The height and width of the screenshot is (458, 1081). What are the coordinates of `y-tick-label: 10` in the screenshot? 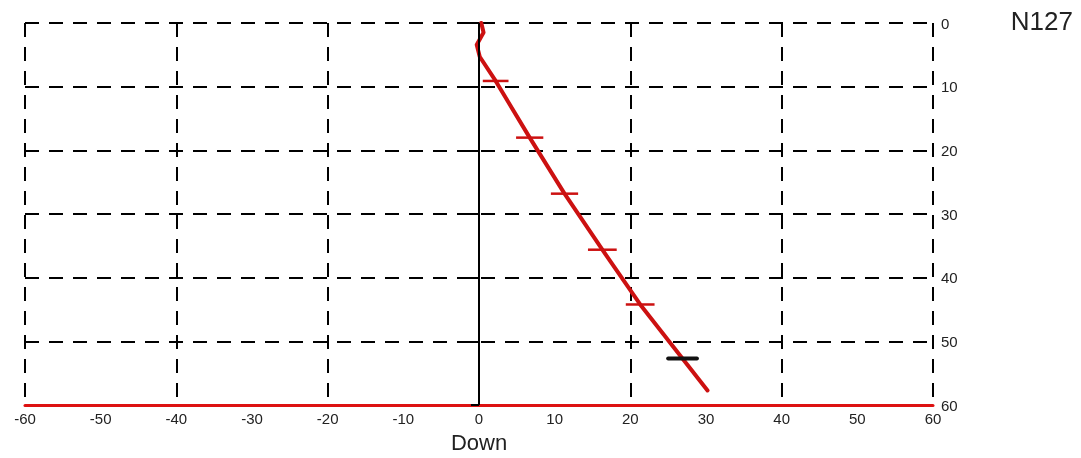 It's located at (949, 87).